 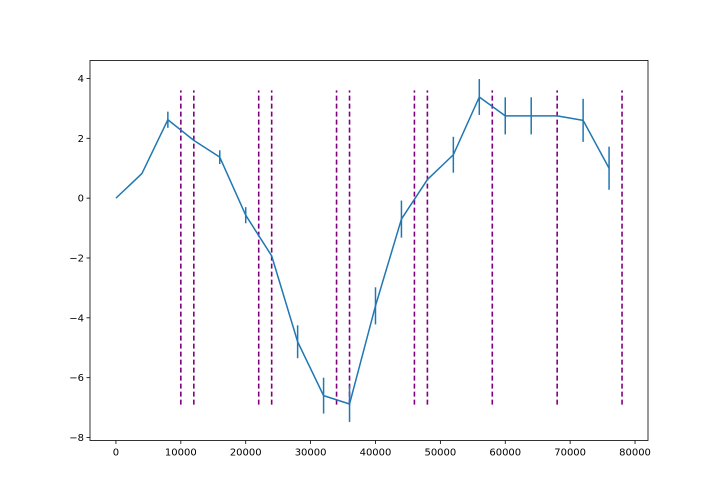 What do you see at coordinates (76, 318) in the screenshot?
I see `y-tick-label: −4` at bounding box center [76, 318].